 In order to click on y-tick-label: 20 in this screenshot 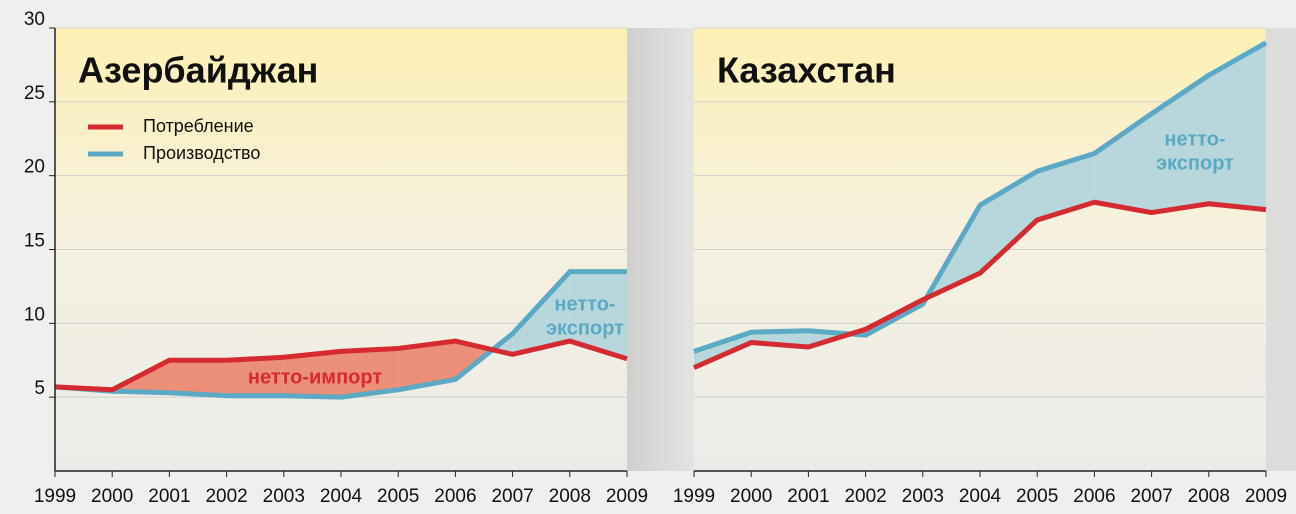, I will do `click(34, 167)`.